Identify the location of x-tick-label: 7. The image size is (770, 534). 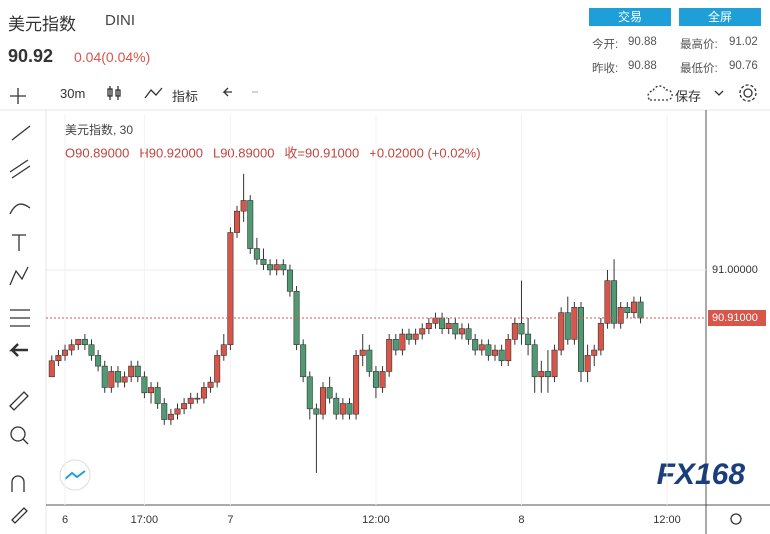
(230, 520).